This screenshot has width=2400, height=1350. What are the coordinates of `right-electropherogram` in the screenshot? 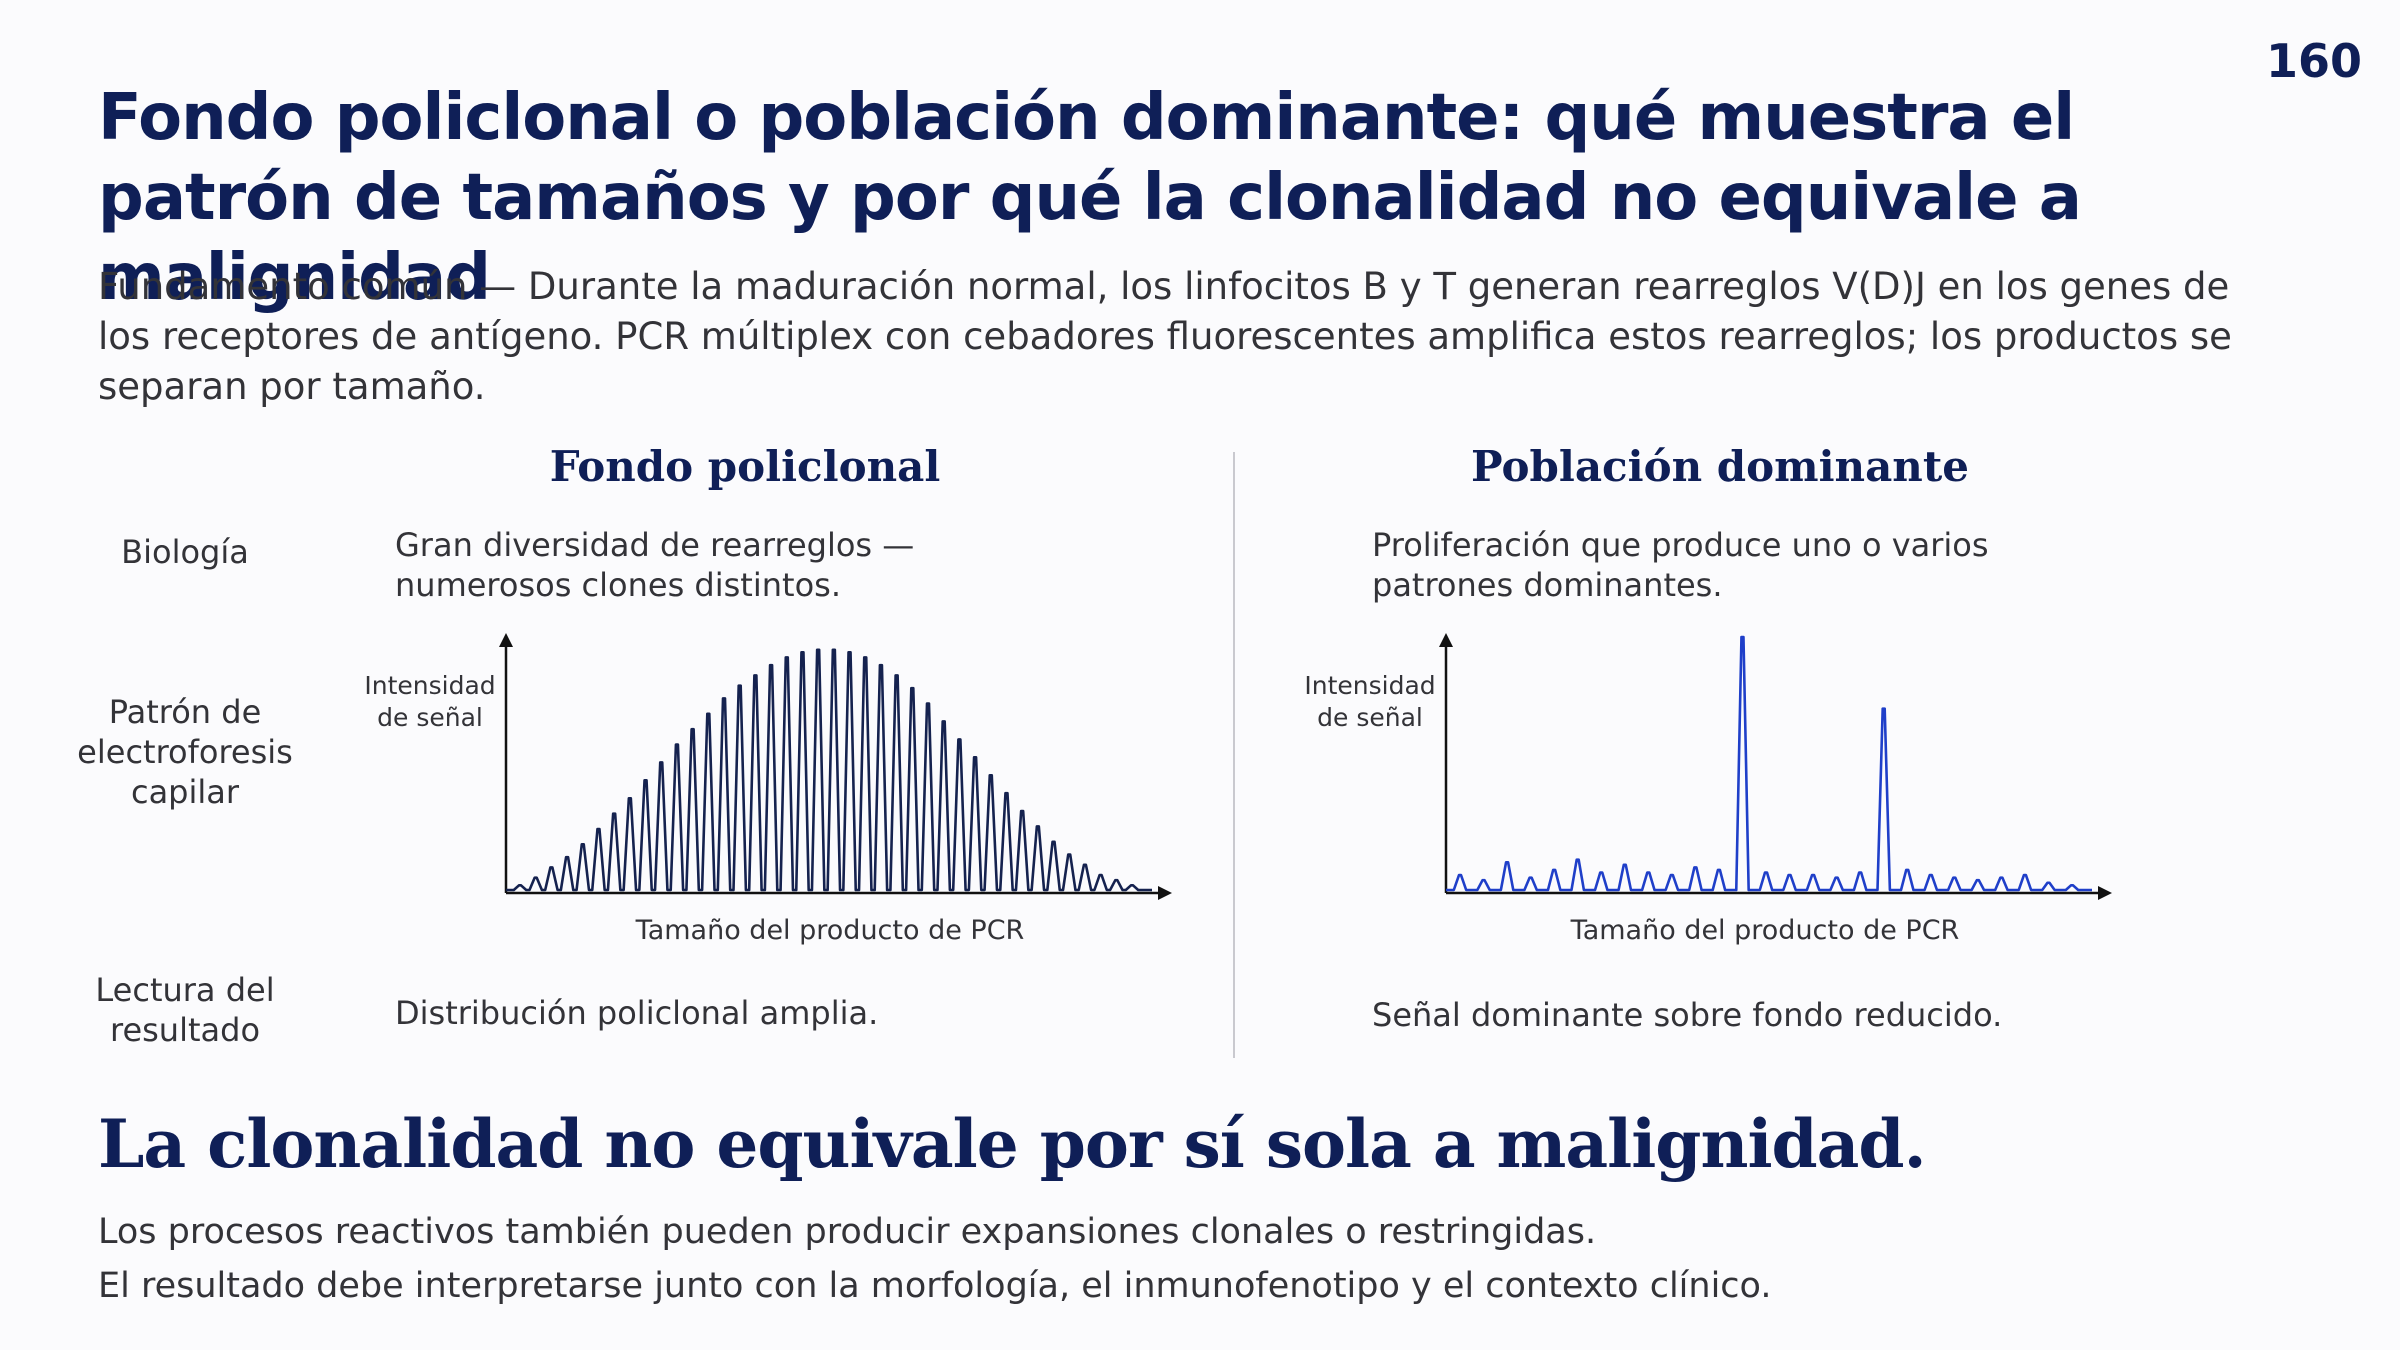 It's located at (1775, 766).